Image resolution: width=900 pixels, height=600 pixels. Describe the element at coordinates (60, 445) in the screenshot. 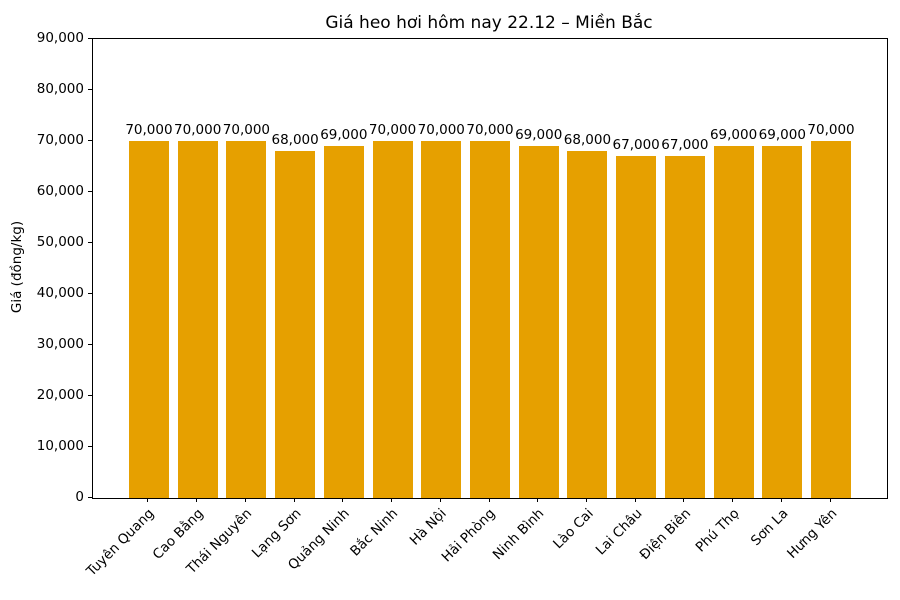

I see `y-tick-label: 10,000` at that location.